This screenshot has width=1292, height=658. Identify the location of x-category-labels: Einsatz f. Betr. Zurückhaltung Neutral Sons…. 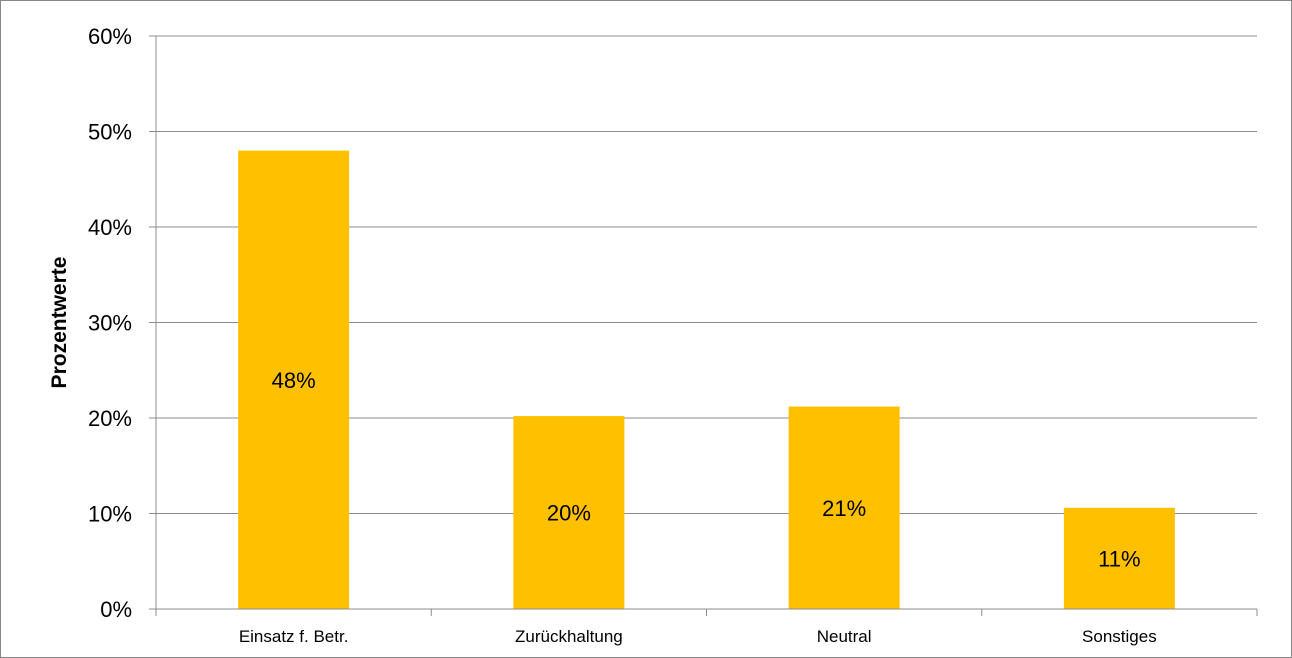
(698, 636).